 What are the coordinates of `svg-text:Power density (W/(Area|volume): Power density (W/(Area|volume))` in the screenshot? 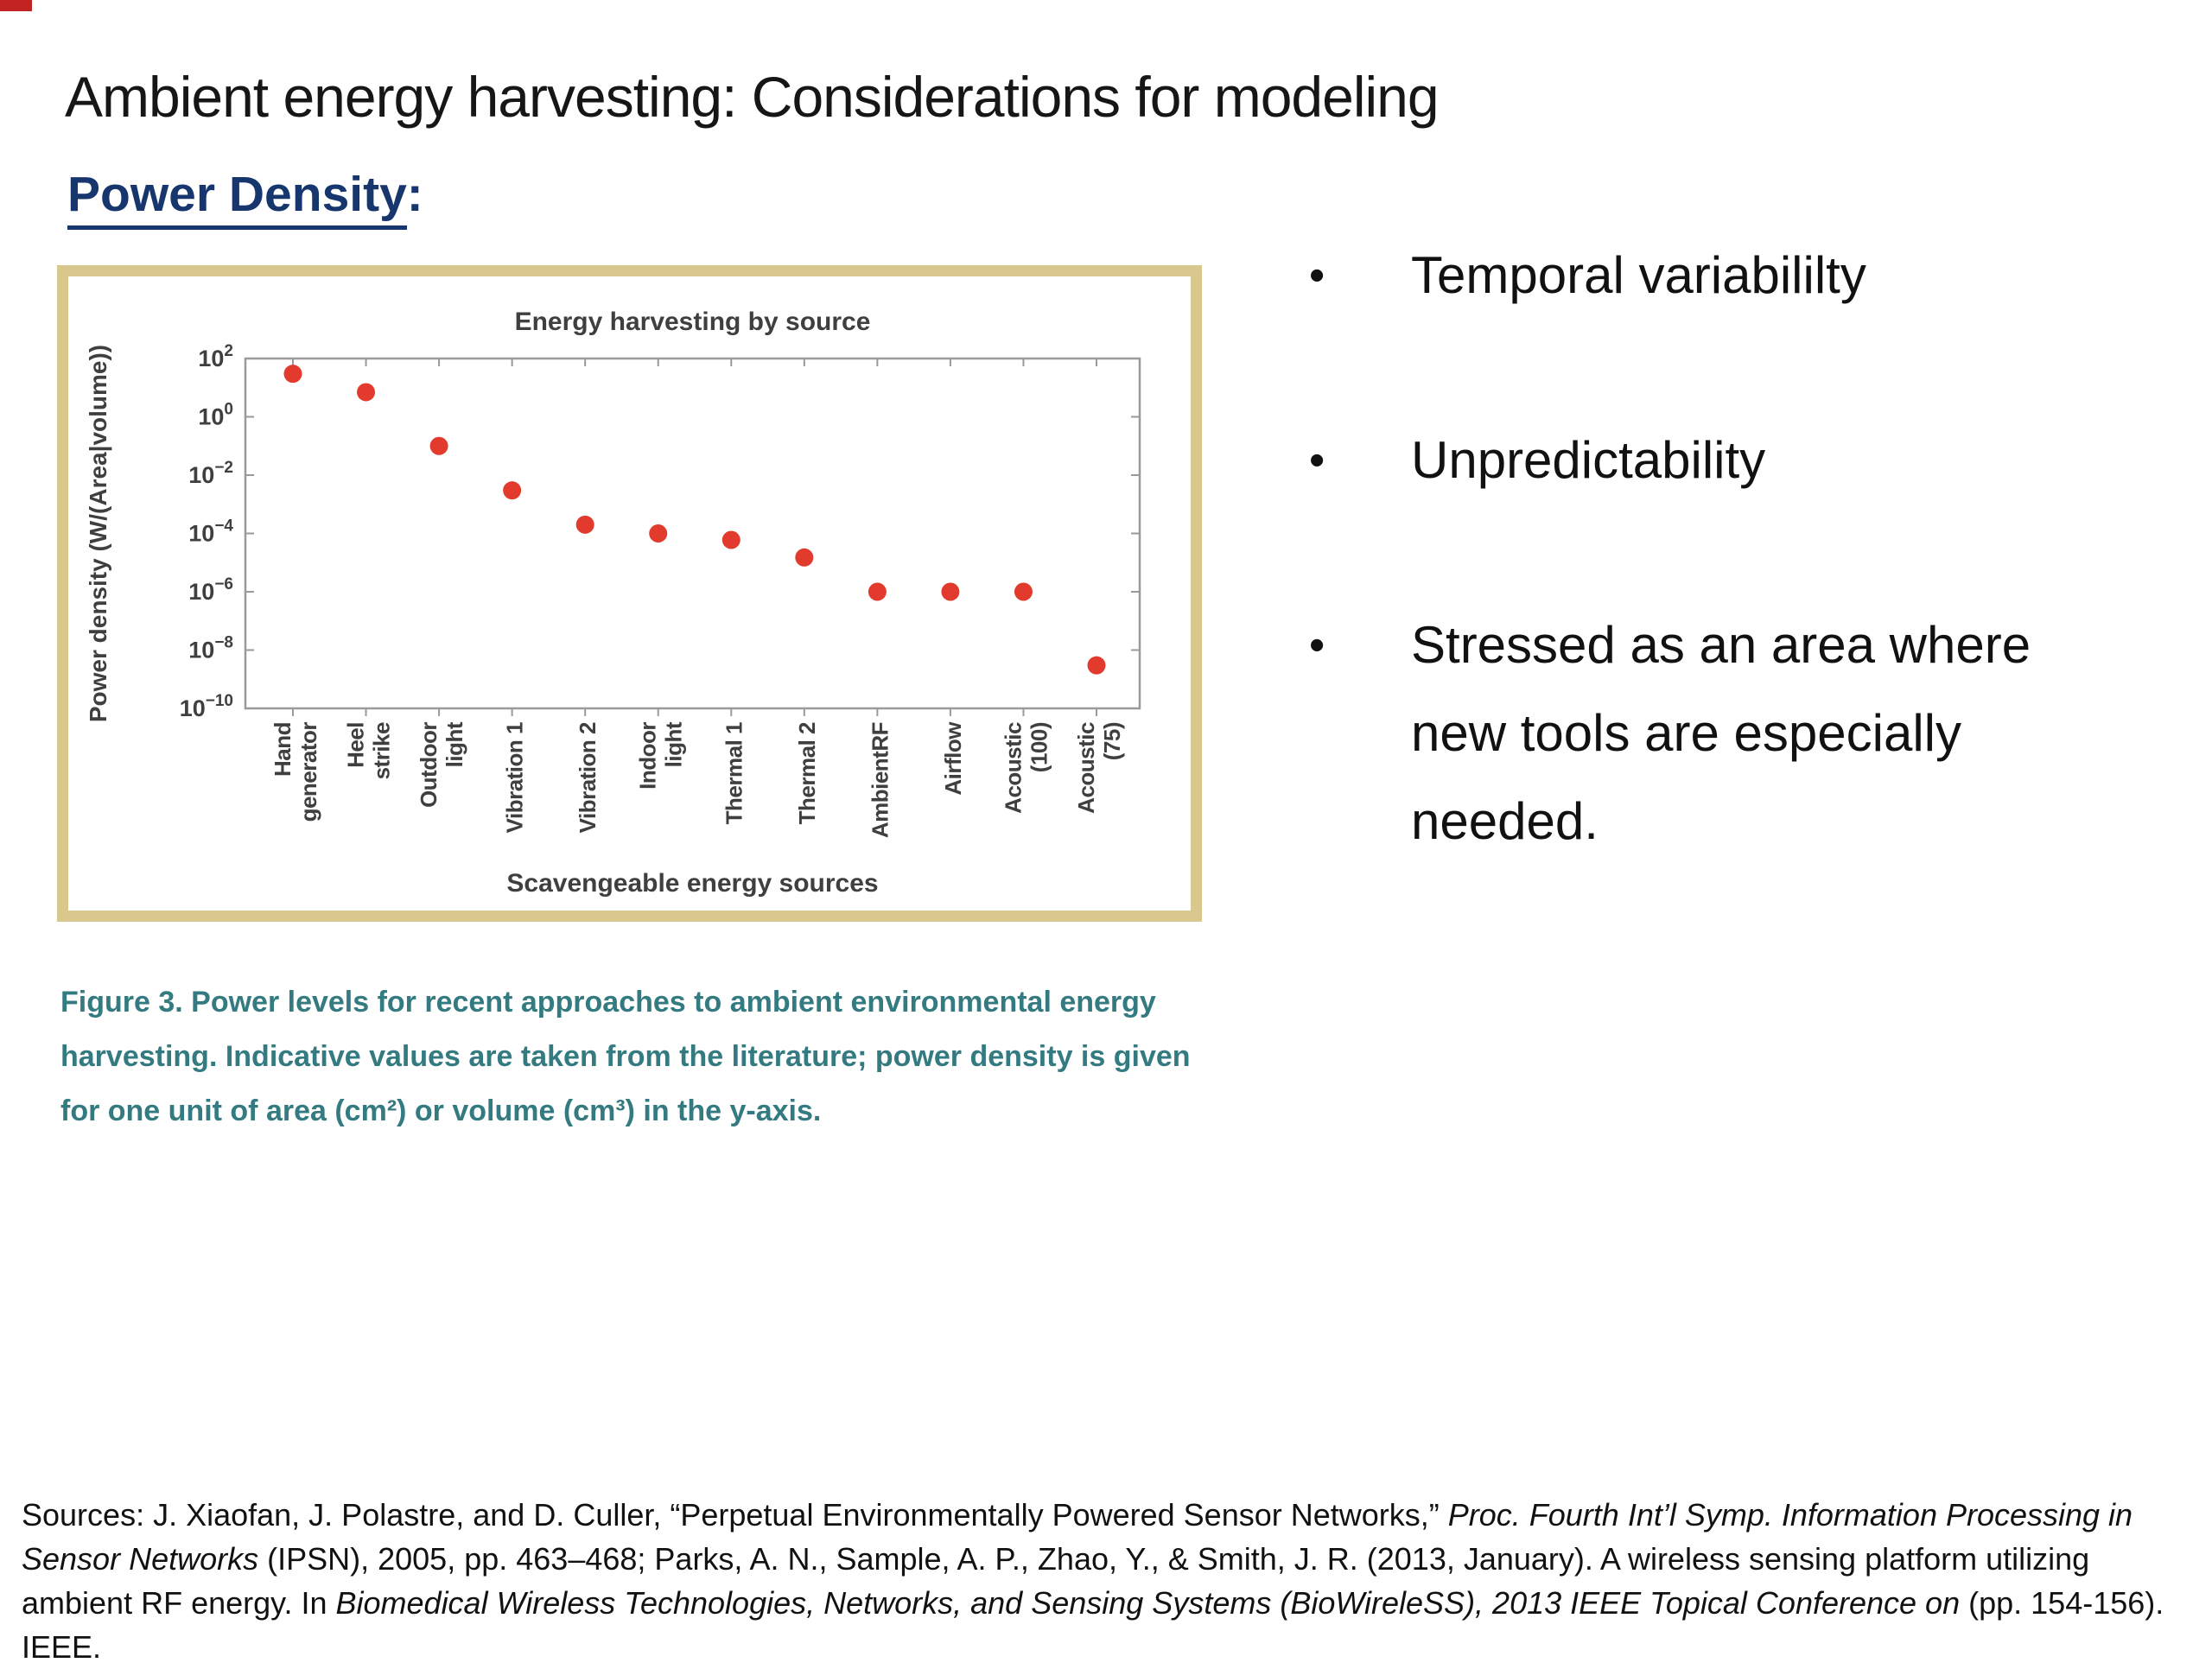 It's located at (98, 533).